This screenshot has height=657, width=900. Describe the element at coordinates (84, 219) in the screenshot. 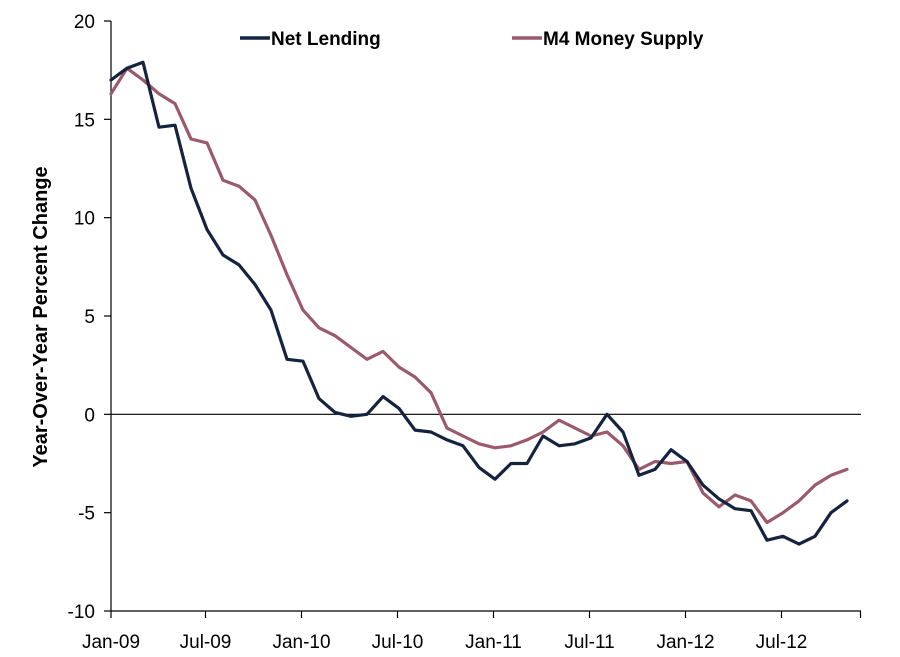

I see `y-tick-label: 10` at that location.